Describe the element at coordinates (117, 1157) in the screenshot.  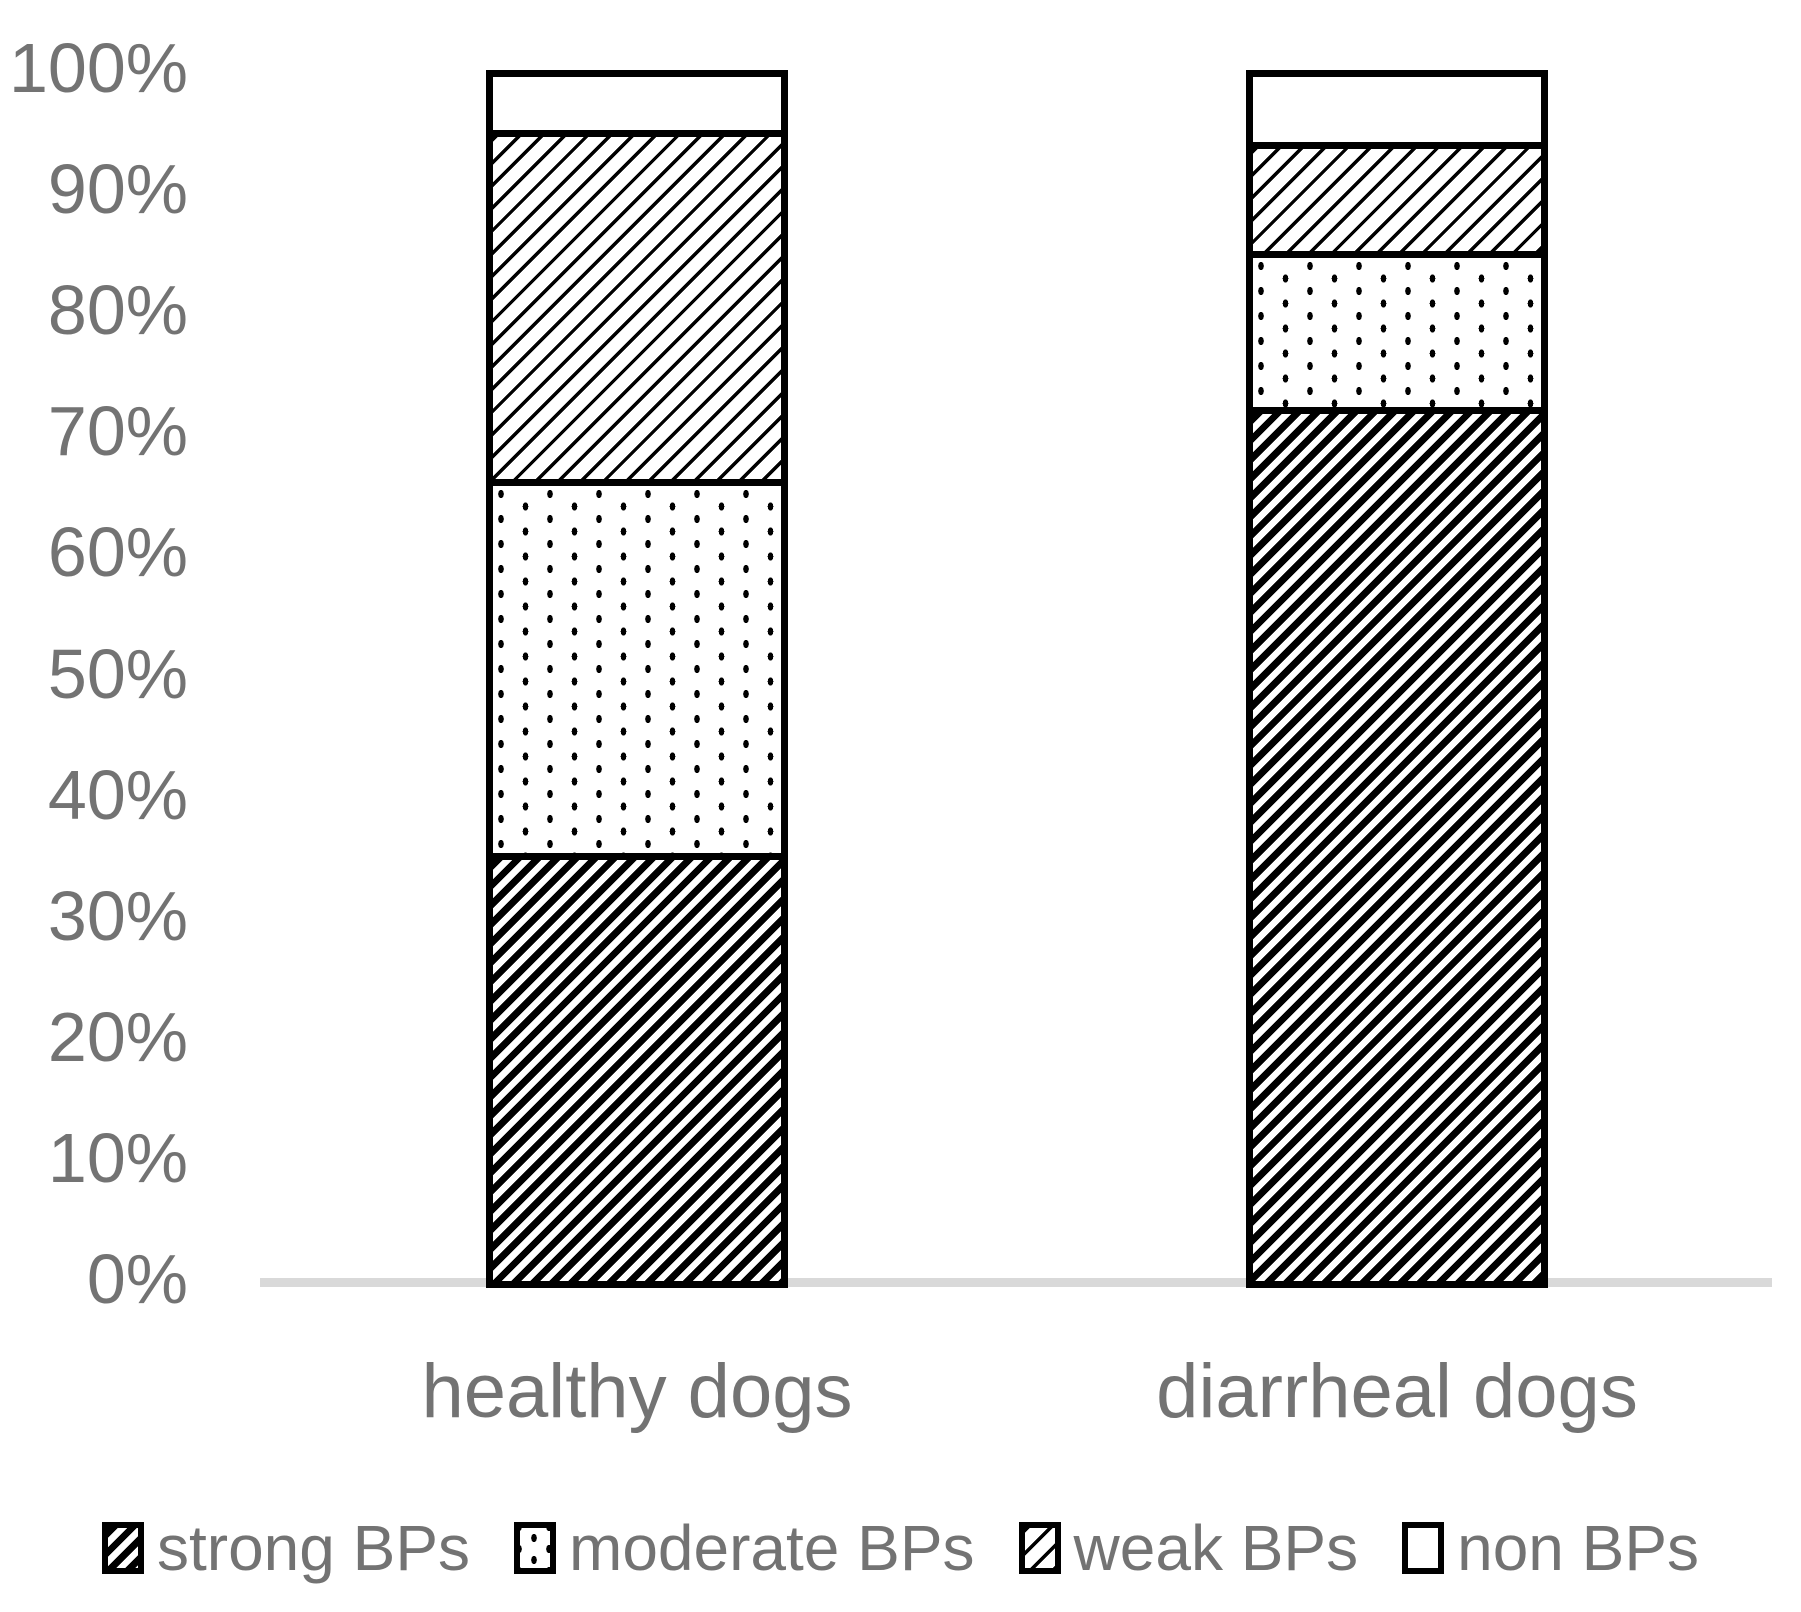
I see `y-axis-label: 10%` at that location.